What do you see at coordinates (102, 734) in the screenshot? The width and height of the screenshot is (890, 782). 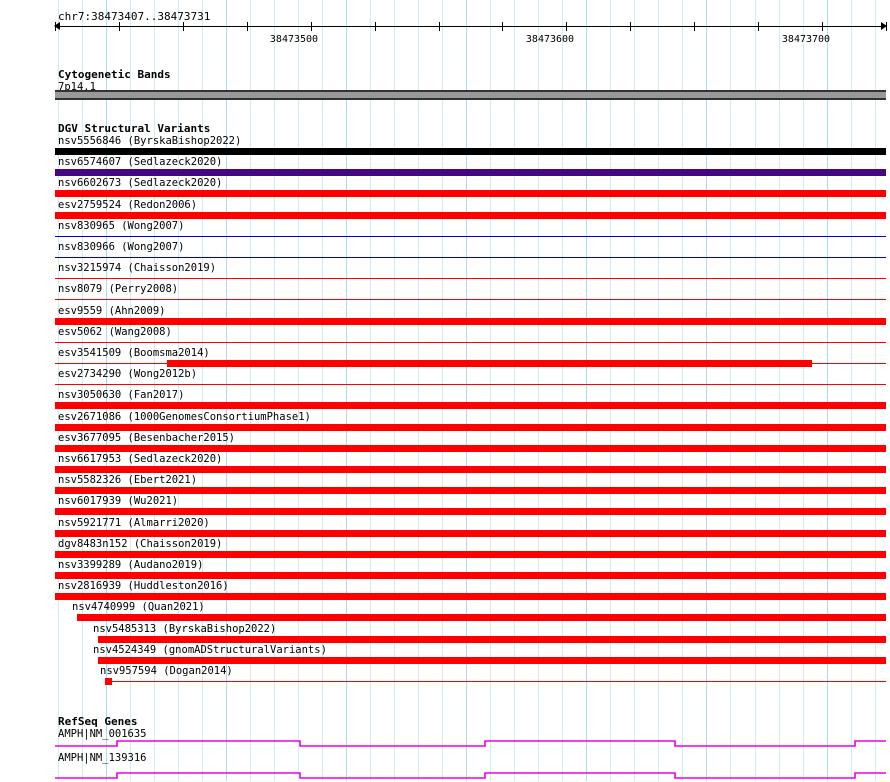 I see `gene-label-0: AMPH|NM_001635` at bounding box center [102, 734].